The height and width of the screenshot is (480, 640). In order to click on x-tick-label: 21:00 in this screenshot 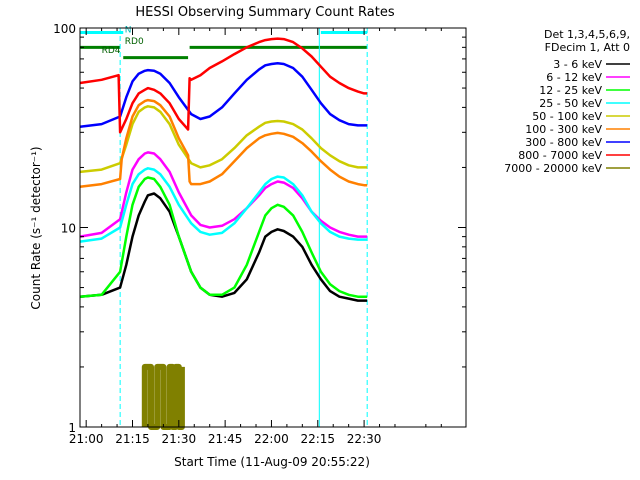, I will do `click(86, 439)`.